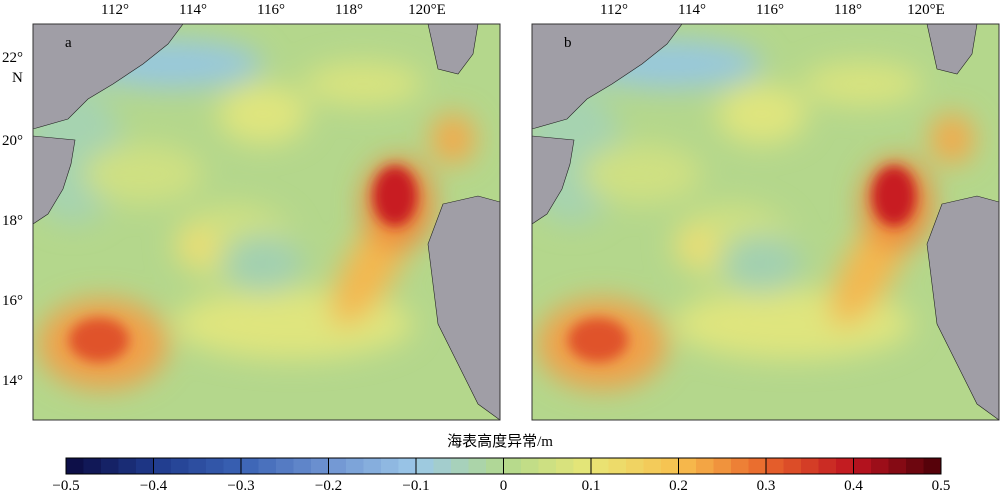  Describe the element at coordinates (766, 486) in the screenshot. I see `colorbar-tick-label: 0.3` at that location.